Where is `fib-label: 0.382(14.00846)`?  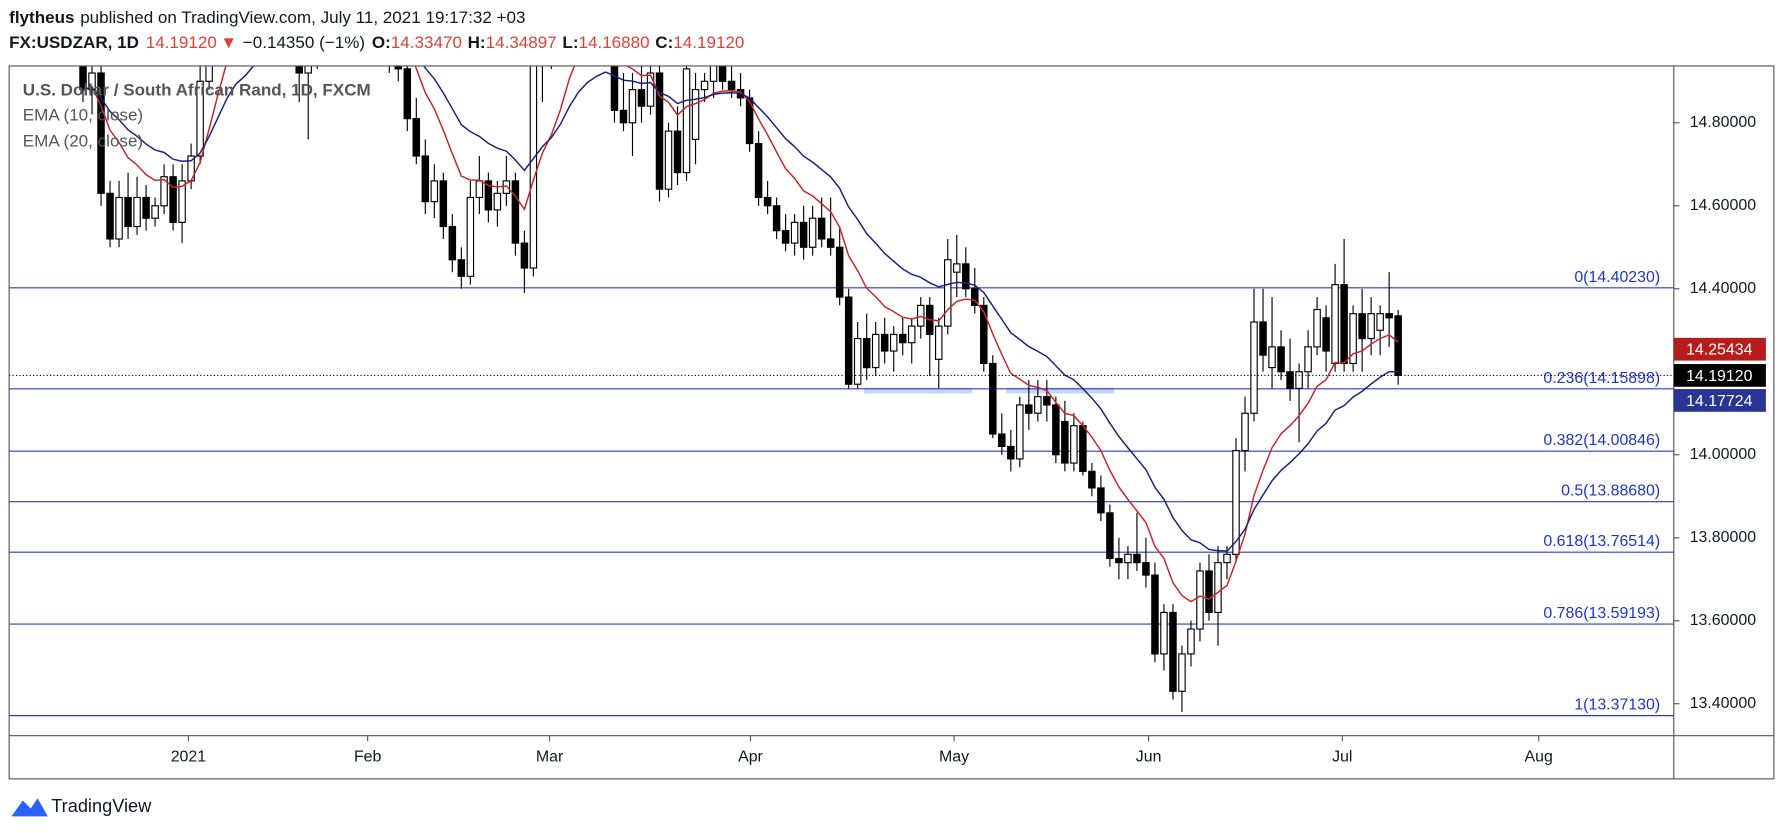 fib-label: 0.382(14.00846) is located at coordinates (1601, 440).